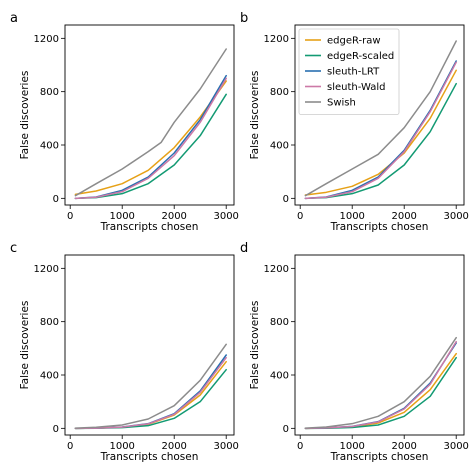 The image size is (474, 474). What do you see at coordinates (13, 248) in the screenshot?
I see `panel-letter: c` at bounding box center [13, 248].